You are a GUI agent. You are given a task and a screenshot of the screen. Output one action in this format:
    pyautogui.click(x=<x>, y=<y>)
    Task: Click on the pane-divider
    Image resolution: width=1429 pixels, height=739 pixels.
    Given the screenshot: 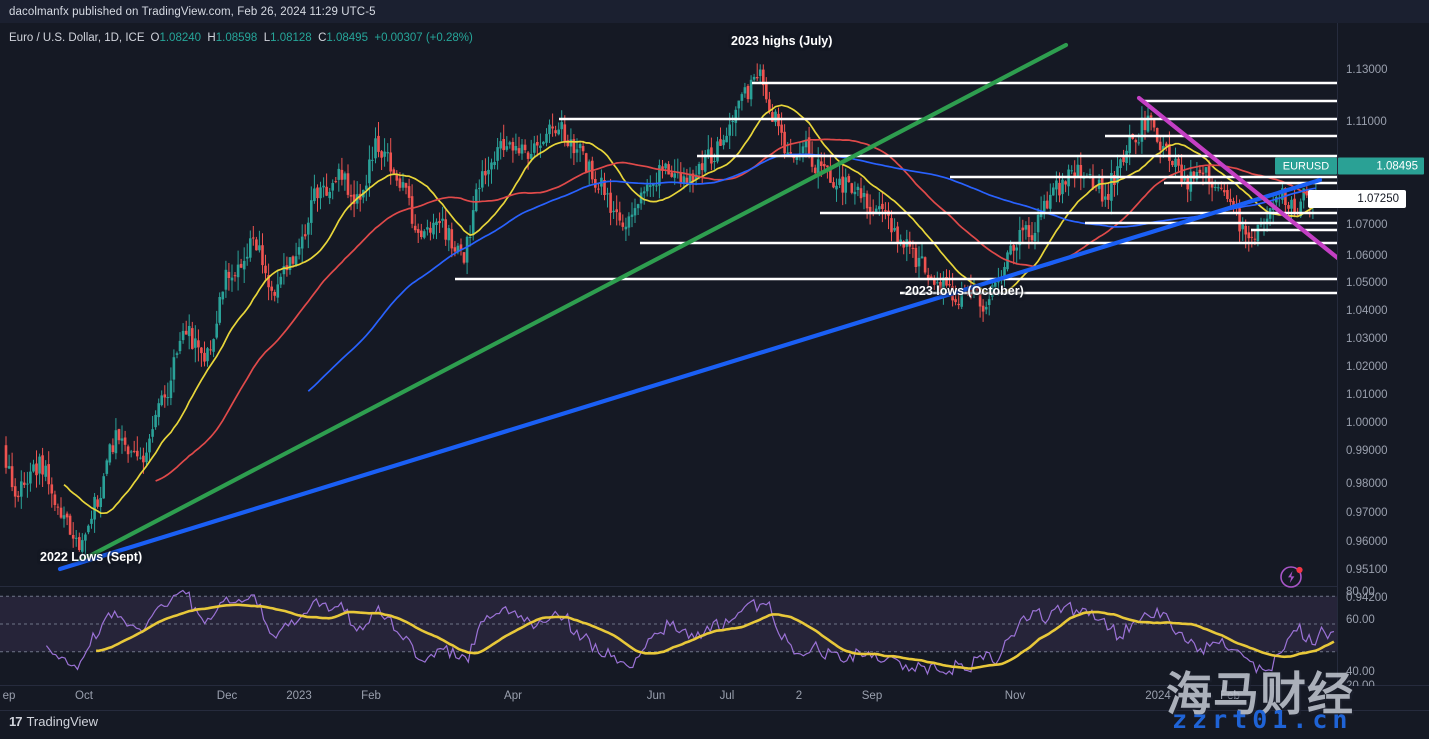 What is the action you would take?
    pyautogui.click(x=714, y=586)
    